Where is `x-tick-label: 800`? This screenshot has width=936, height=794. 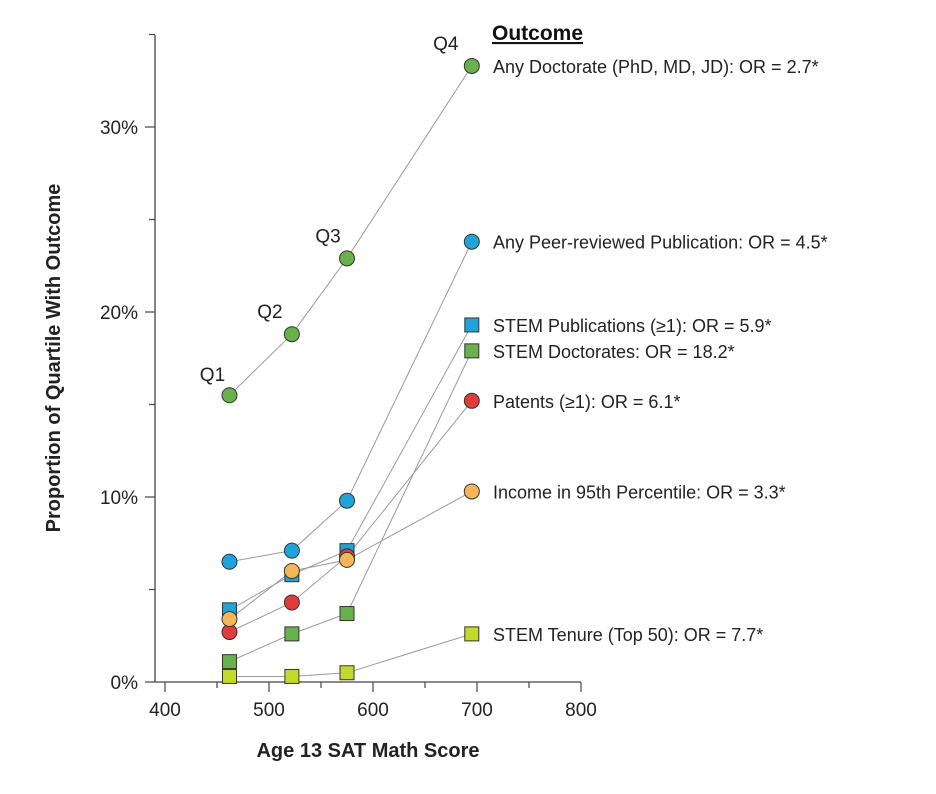 x-tick-label: 800 is located at coordinates (581, 710).